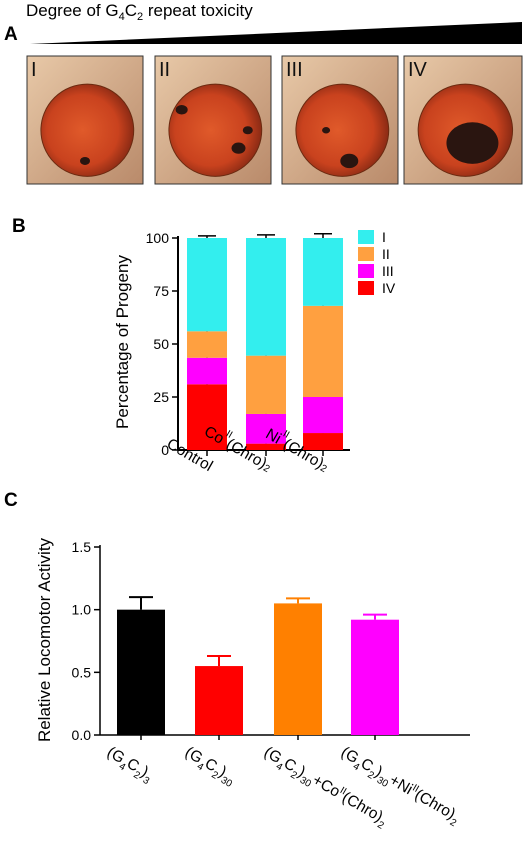  Describe the element at coordinates (129, 766) in the screenshot. I see `x-category-label: (G4C2)3` at that location.